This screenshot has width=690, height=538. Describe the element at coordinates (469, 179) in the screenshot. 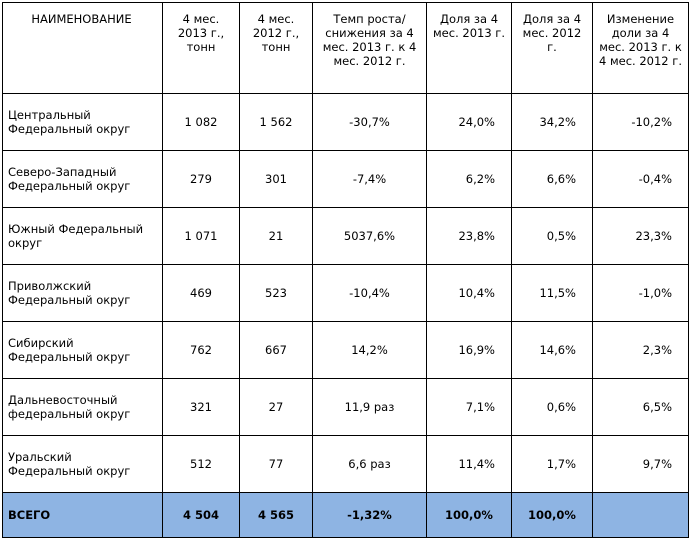

I see `share-2013: 6,2%` at that location.